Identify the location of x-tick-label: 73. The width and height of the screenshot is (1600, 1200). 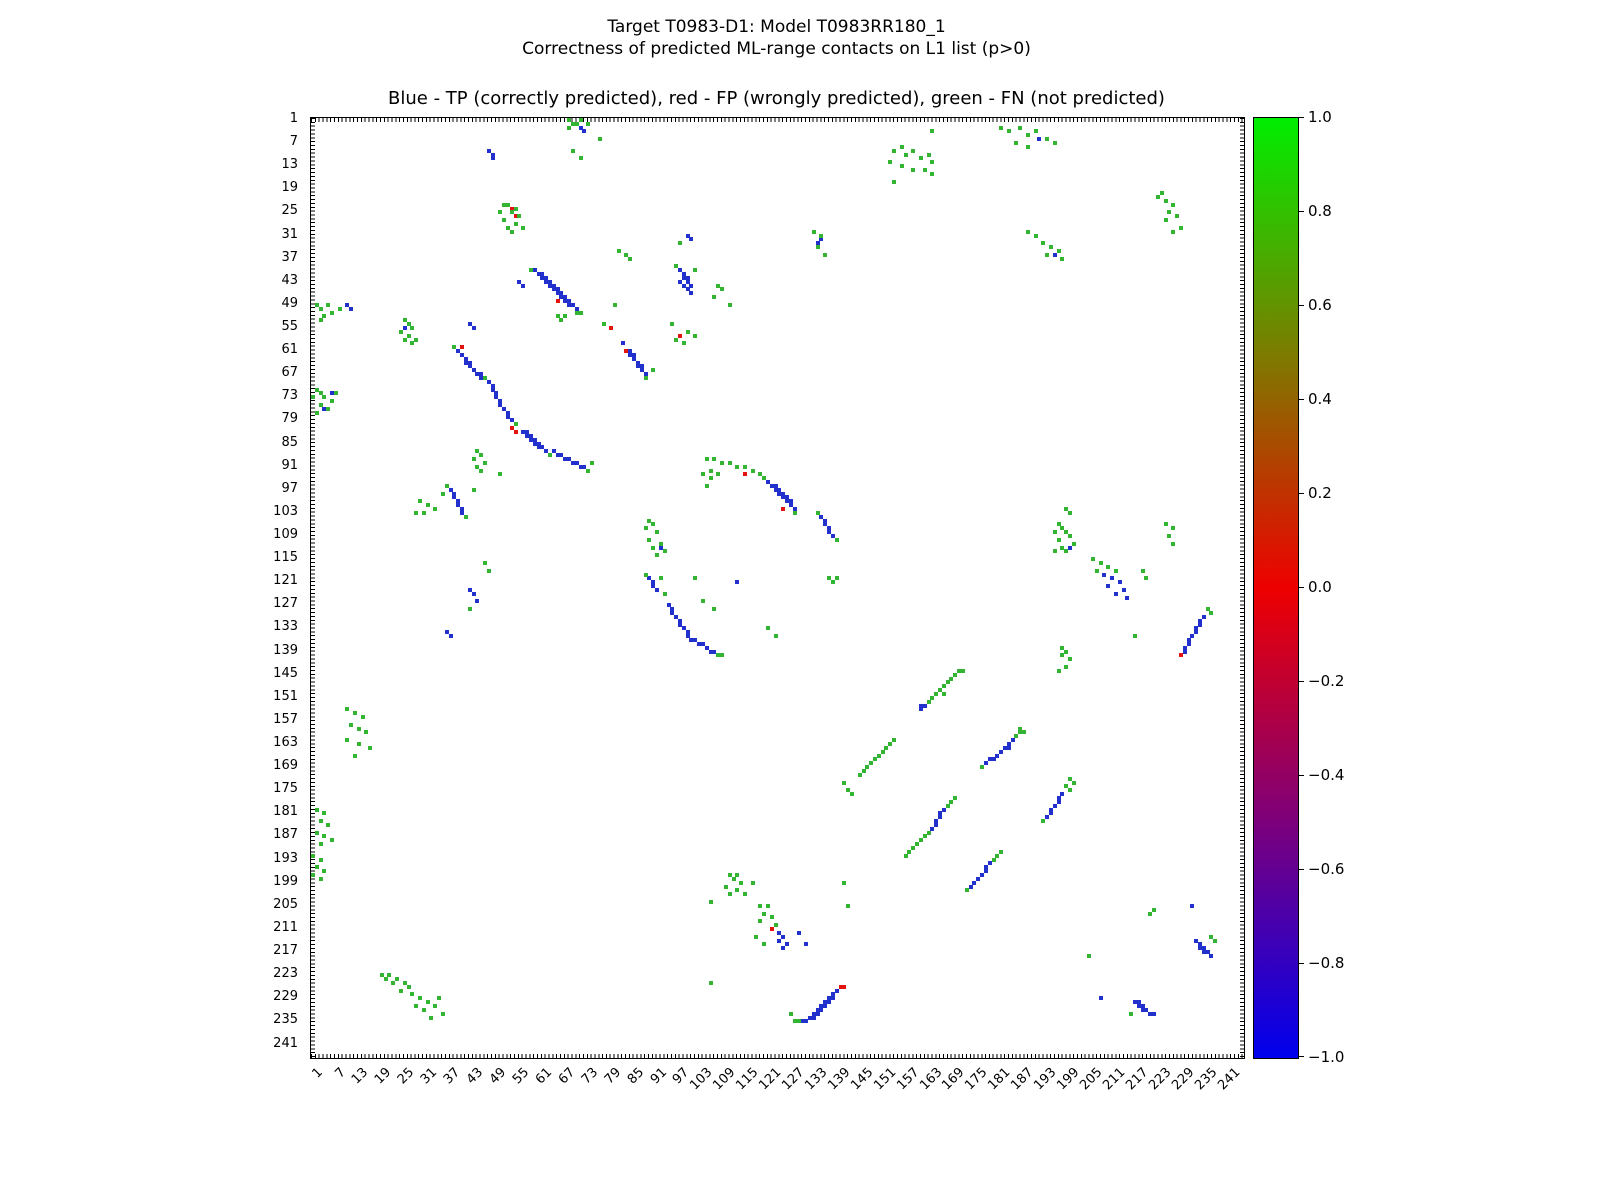
(589, 1076).